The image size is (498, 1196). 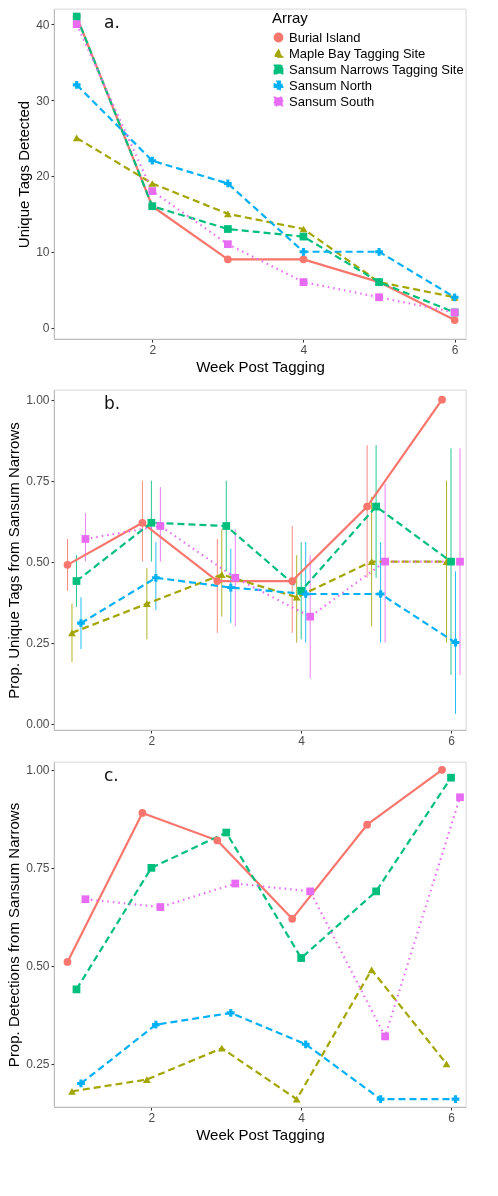 What do you see at coordinates (46, 328) in the screenshot?
I see `y-tick-label: 0` at bounding box center [46, 328].